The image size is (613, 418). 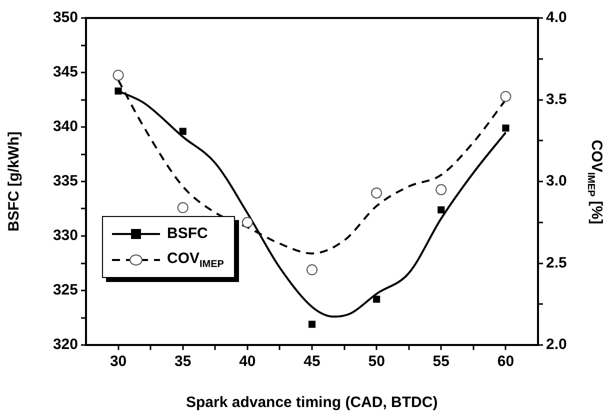 I want to click on x-tick-label: 30, so click(x=118, y=361).